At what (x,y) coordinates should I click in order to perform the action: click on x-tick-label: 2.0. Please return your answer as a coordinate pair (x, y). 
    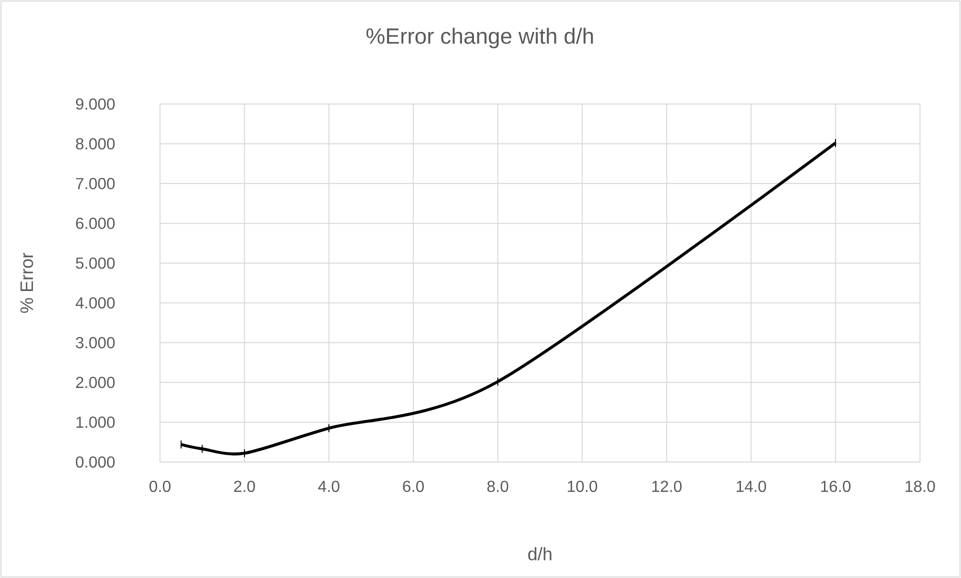
    Looking at the image, I should click on (244, 486).